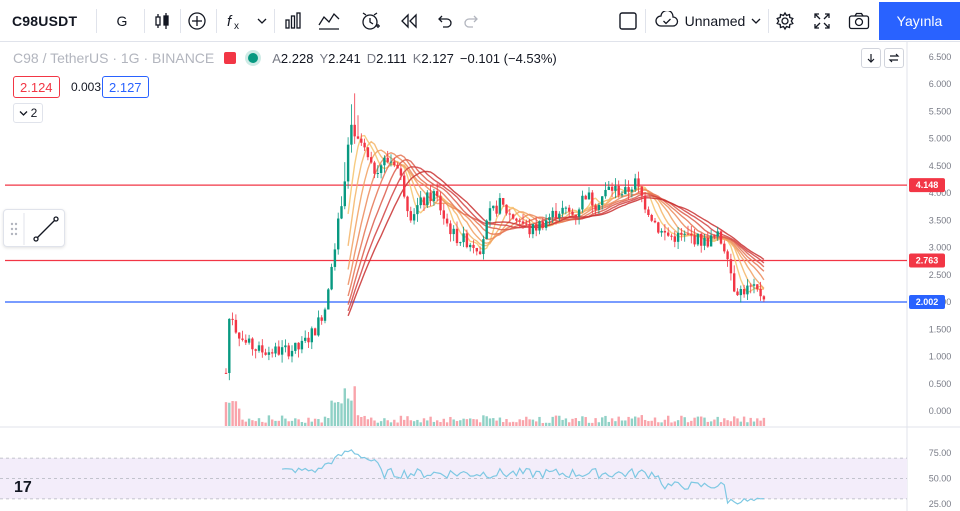  I want to click on flag-icon, so click(230, 58).